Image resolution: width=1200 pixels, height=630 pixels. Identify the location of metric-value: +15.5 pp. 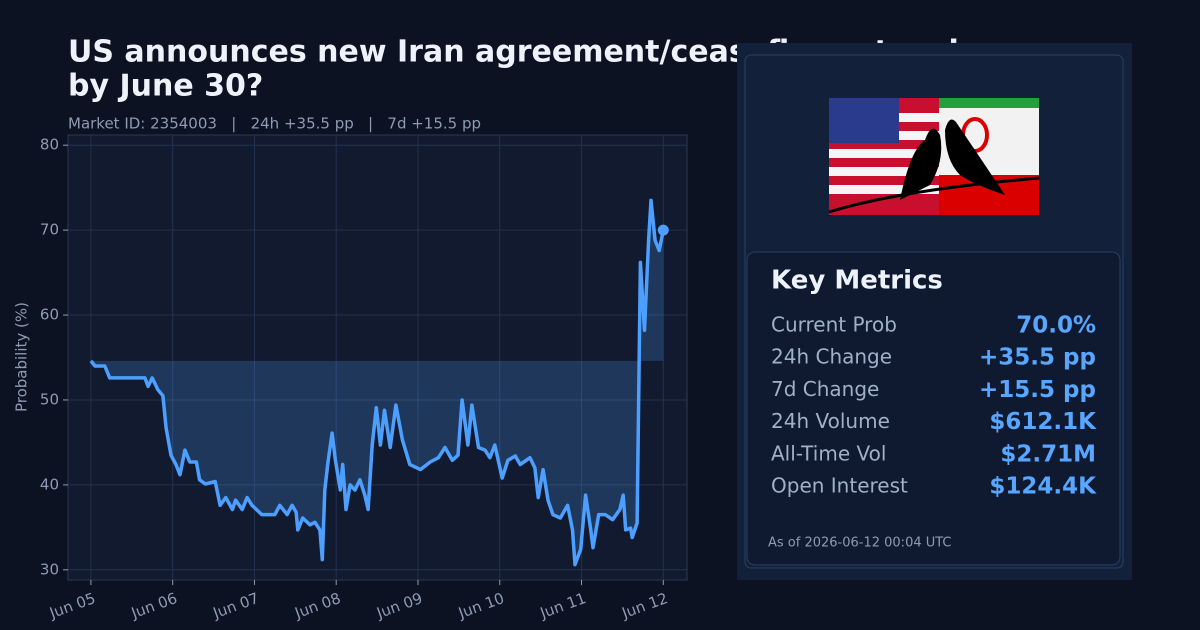
(1037, 390).